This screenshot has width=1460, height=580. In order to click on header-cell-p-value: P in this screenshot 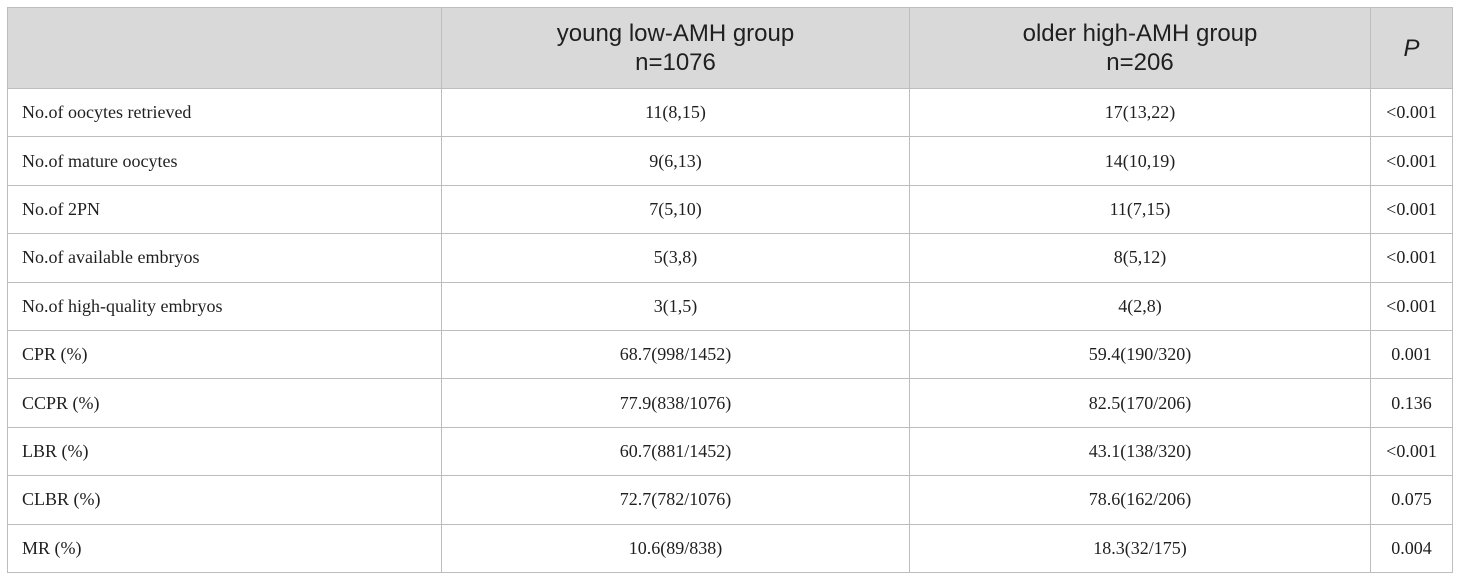, I will do `click(1411, 48)`.